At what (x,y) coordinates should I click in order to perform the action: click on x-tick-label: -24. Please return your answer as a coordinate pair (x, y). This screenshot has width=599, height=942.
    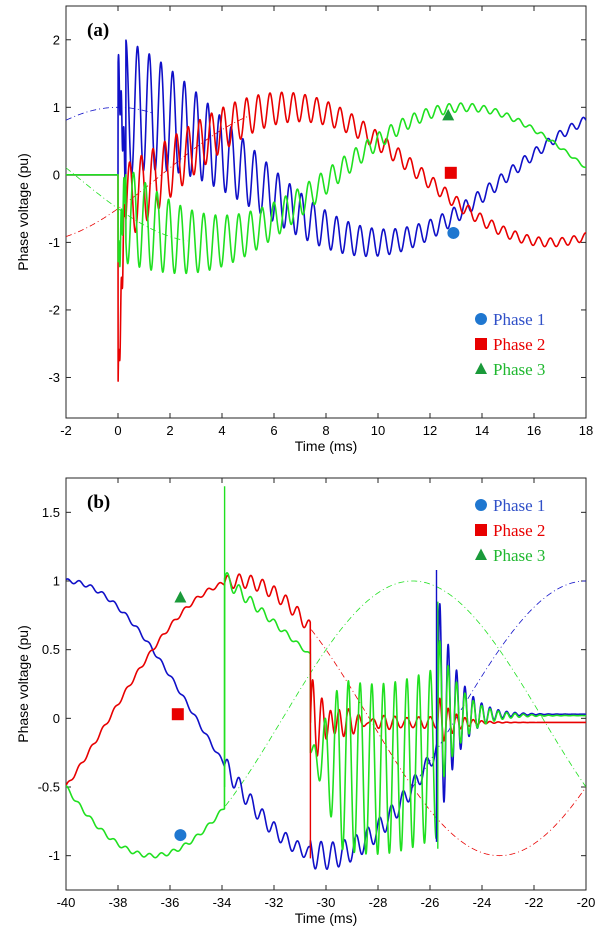
    Looking at the image, I should click on (482, 902).